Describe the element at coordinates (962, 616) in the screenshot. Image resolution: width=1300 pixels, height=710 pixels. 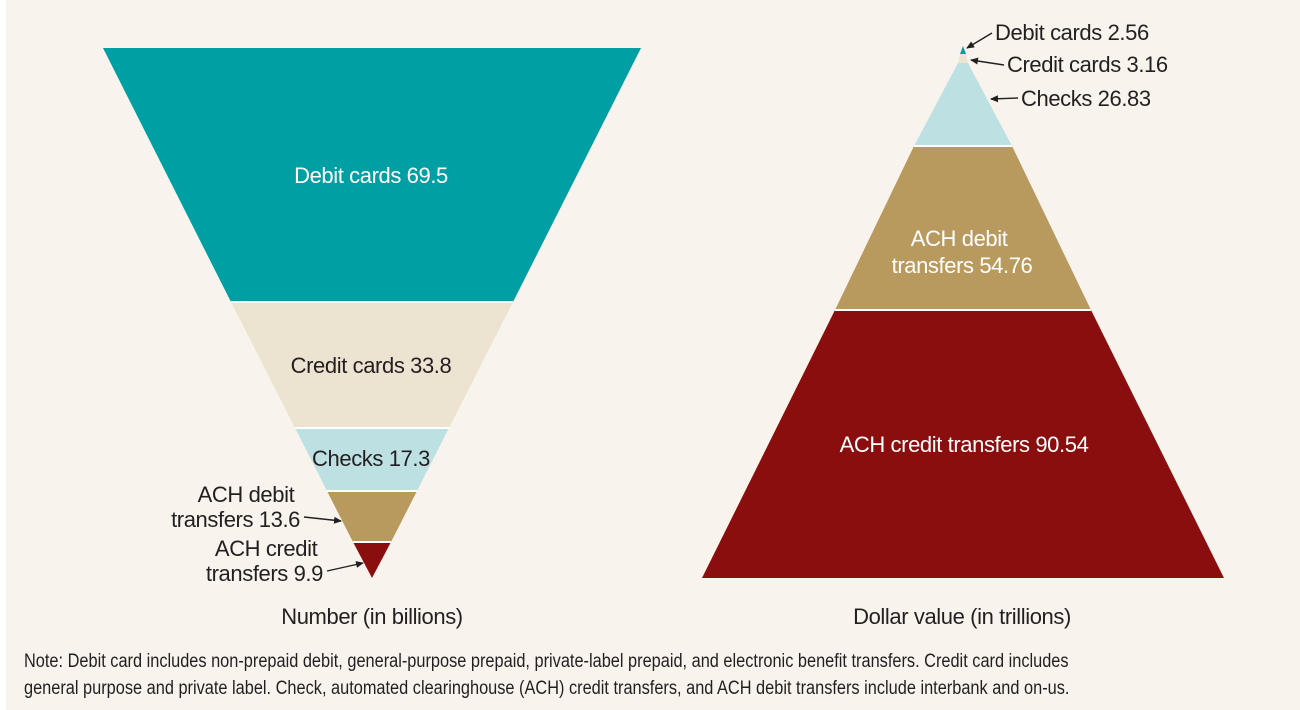
I see `axis-label-value: Dollar value (in trillions)` at that location.